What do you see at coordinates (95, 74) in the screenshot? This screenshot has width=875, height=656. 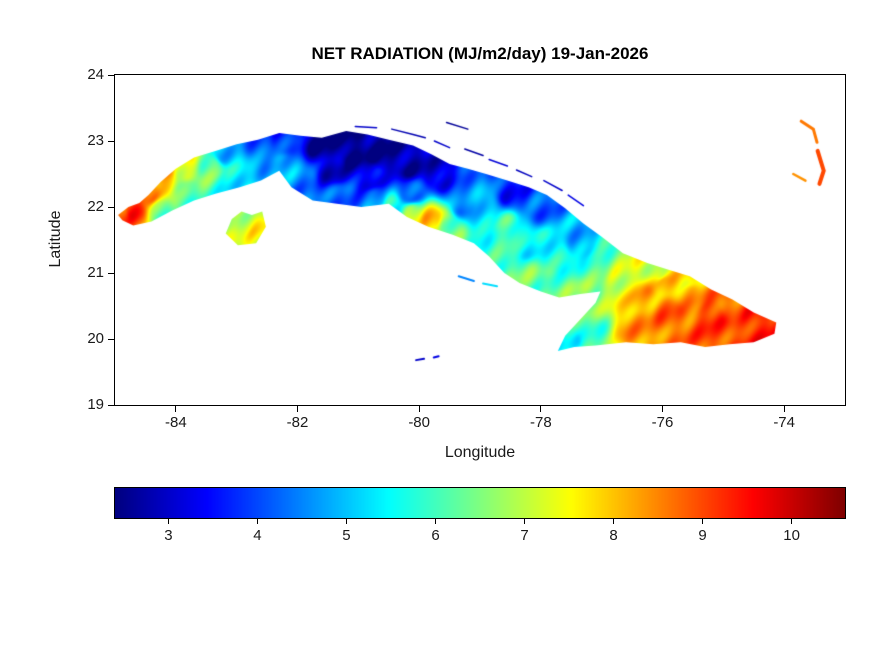 I see `y-tick-label: 24` at bounding box center [95, 74].